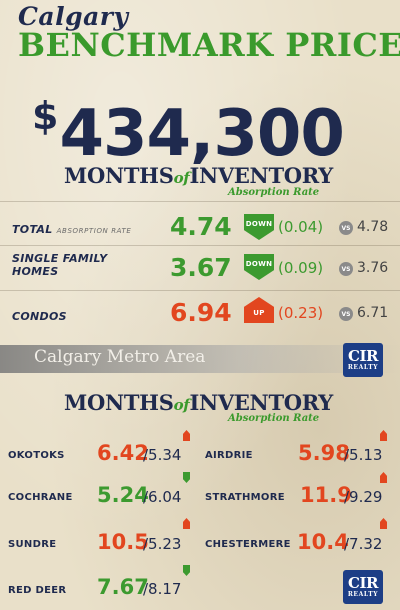 This screenshot has width=400, height=610. What do you see at coordinates (274, 192) in the screenshot?
I see `section1-subheading: Absorption Rate` at bounding box center [274, 192].